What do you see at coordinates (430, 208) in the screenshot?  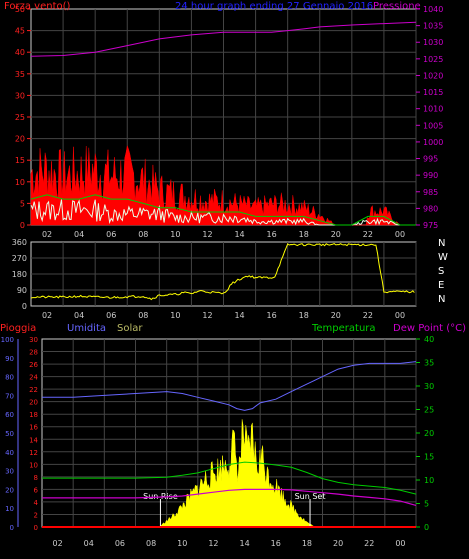 I see `right-tick-label: 980` at bounding box center [430, 208].